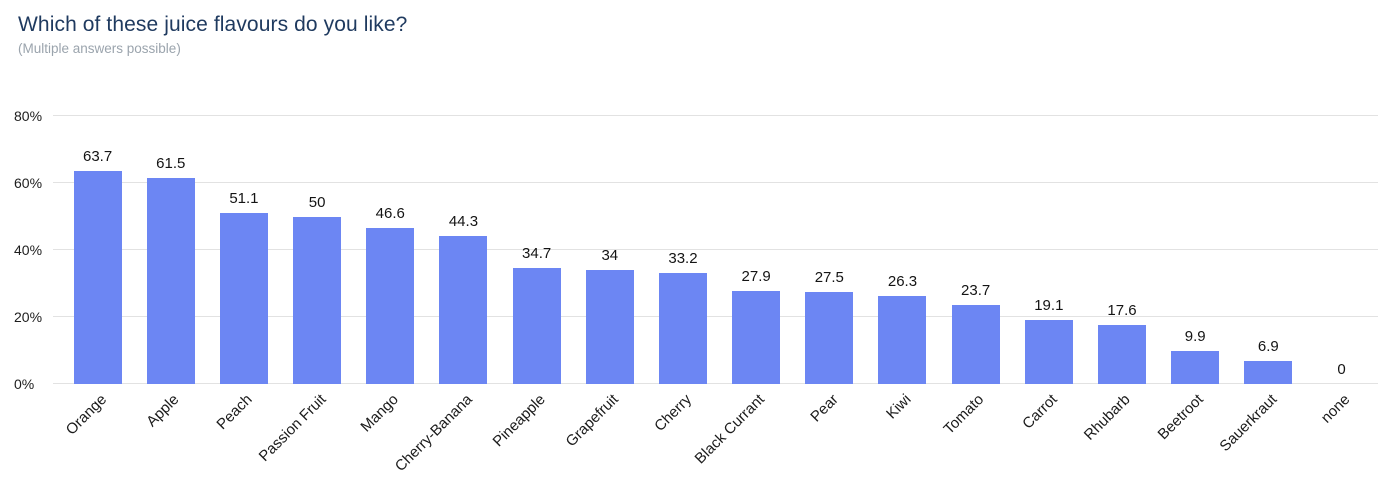  What do you see at coordinates (964, 414) in the screenshot?
I see `x-axis-category-label: Tomato` at bounding box center [964, 414].